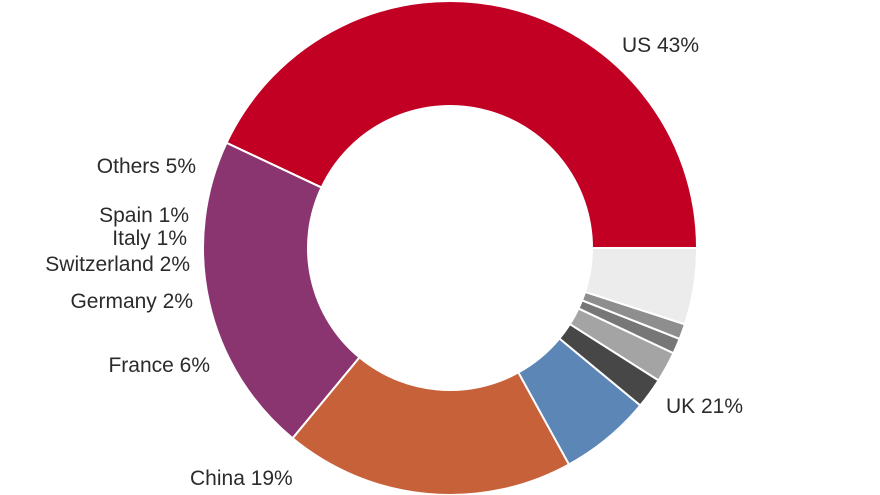 Image resolution: width=880 pixels, height=495 pixels. I want to click on slice-china, so click(431, 425).